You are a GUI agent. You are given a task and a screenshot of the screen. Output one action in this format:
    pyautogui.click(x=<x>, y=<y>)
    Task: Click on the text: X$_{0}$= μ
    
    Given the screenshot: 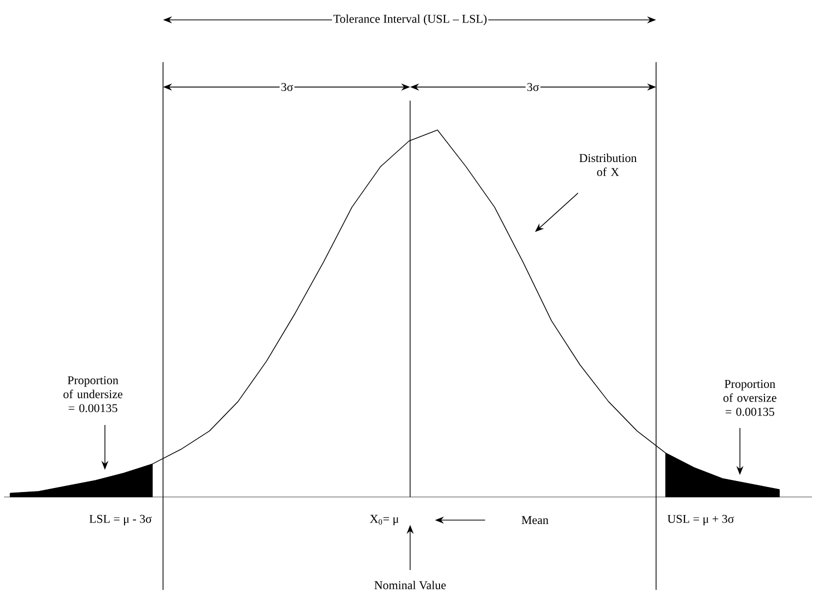 What is the action you would take?
    pyautogui.click(x=384, y=520)
    